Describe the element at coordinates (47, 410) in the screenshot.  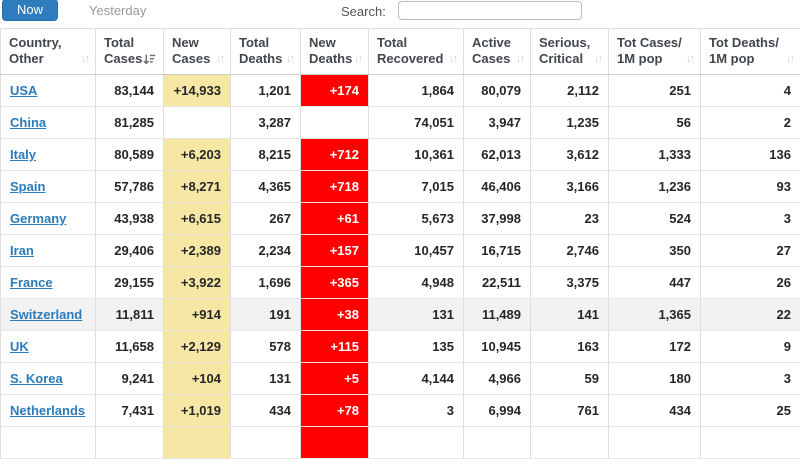
I see `country-link: Netherlands` at that location.